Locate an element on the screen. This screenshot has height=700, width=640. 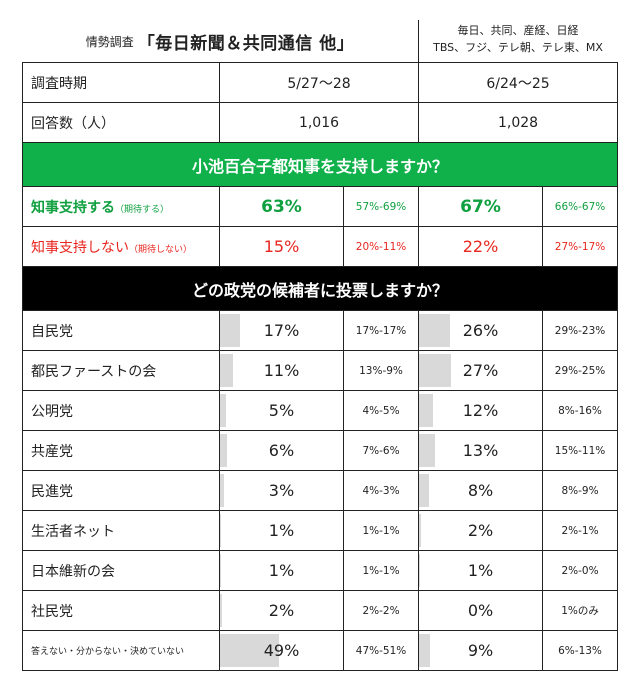
oppose-label-cell: 知事支持しない（期待しない） is located at coordinates (121, 246).